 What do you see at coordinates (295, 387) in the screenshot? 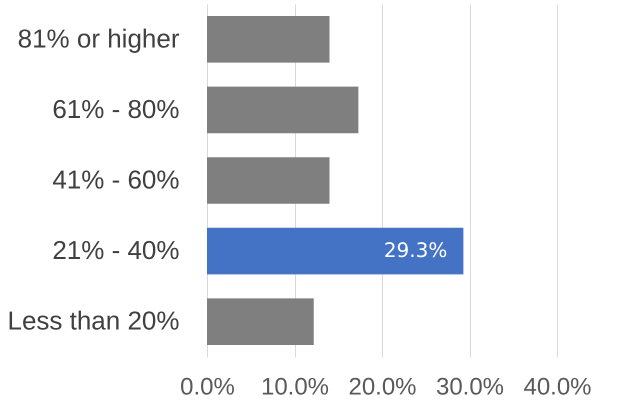
I see `x-tick-label: 10.0%` at bounding box center [295, 387].